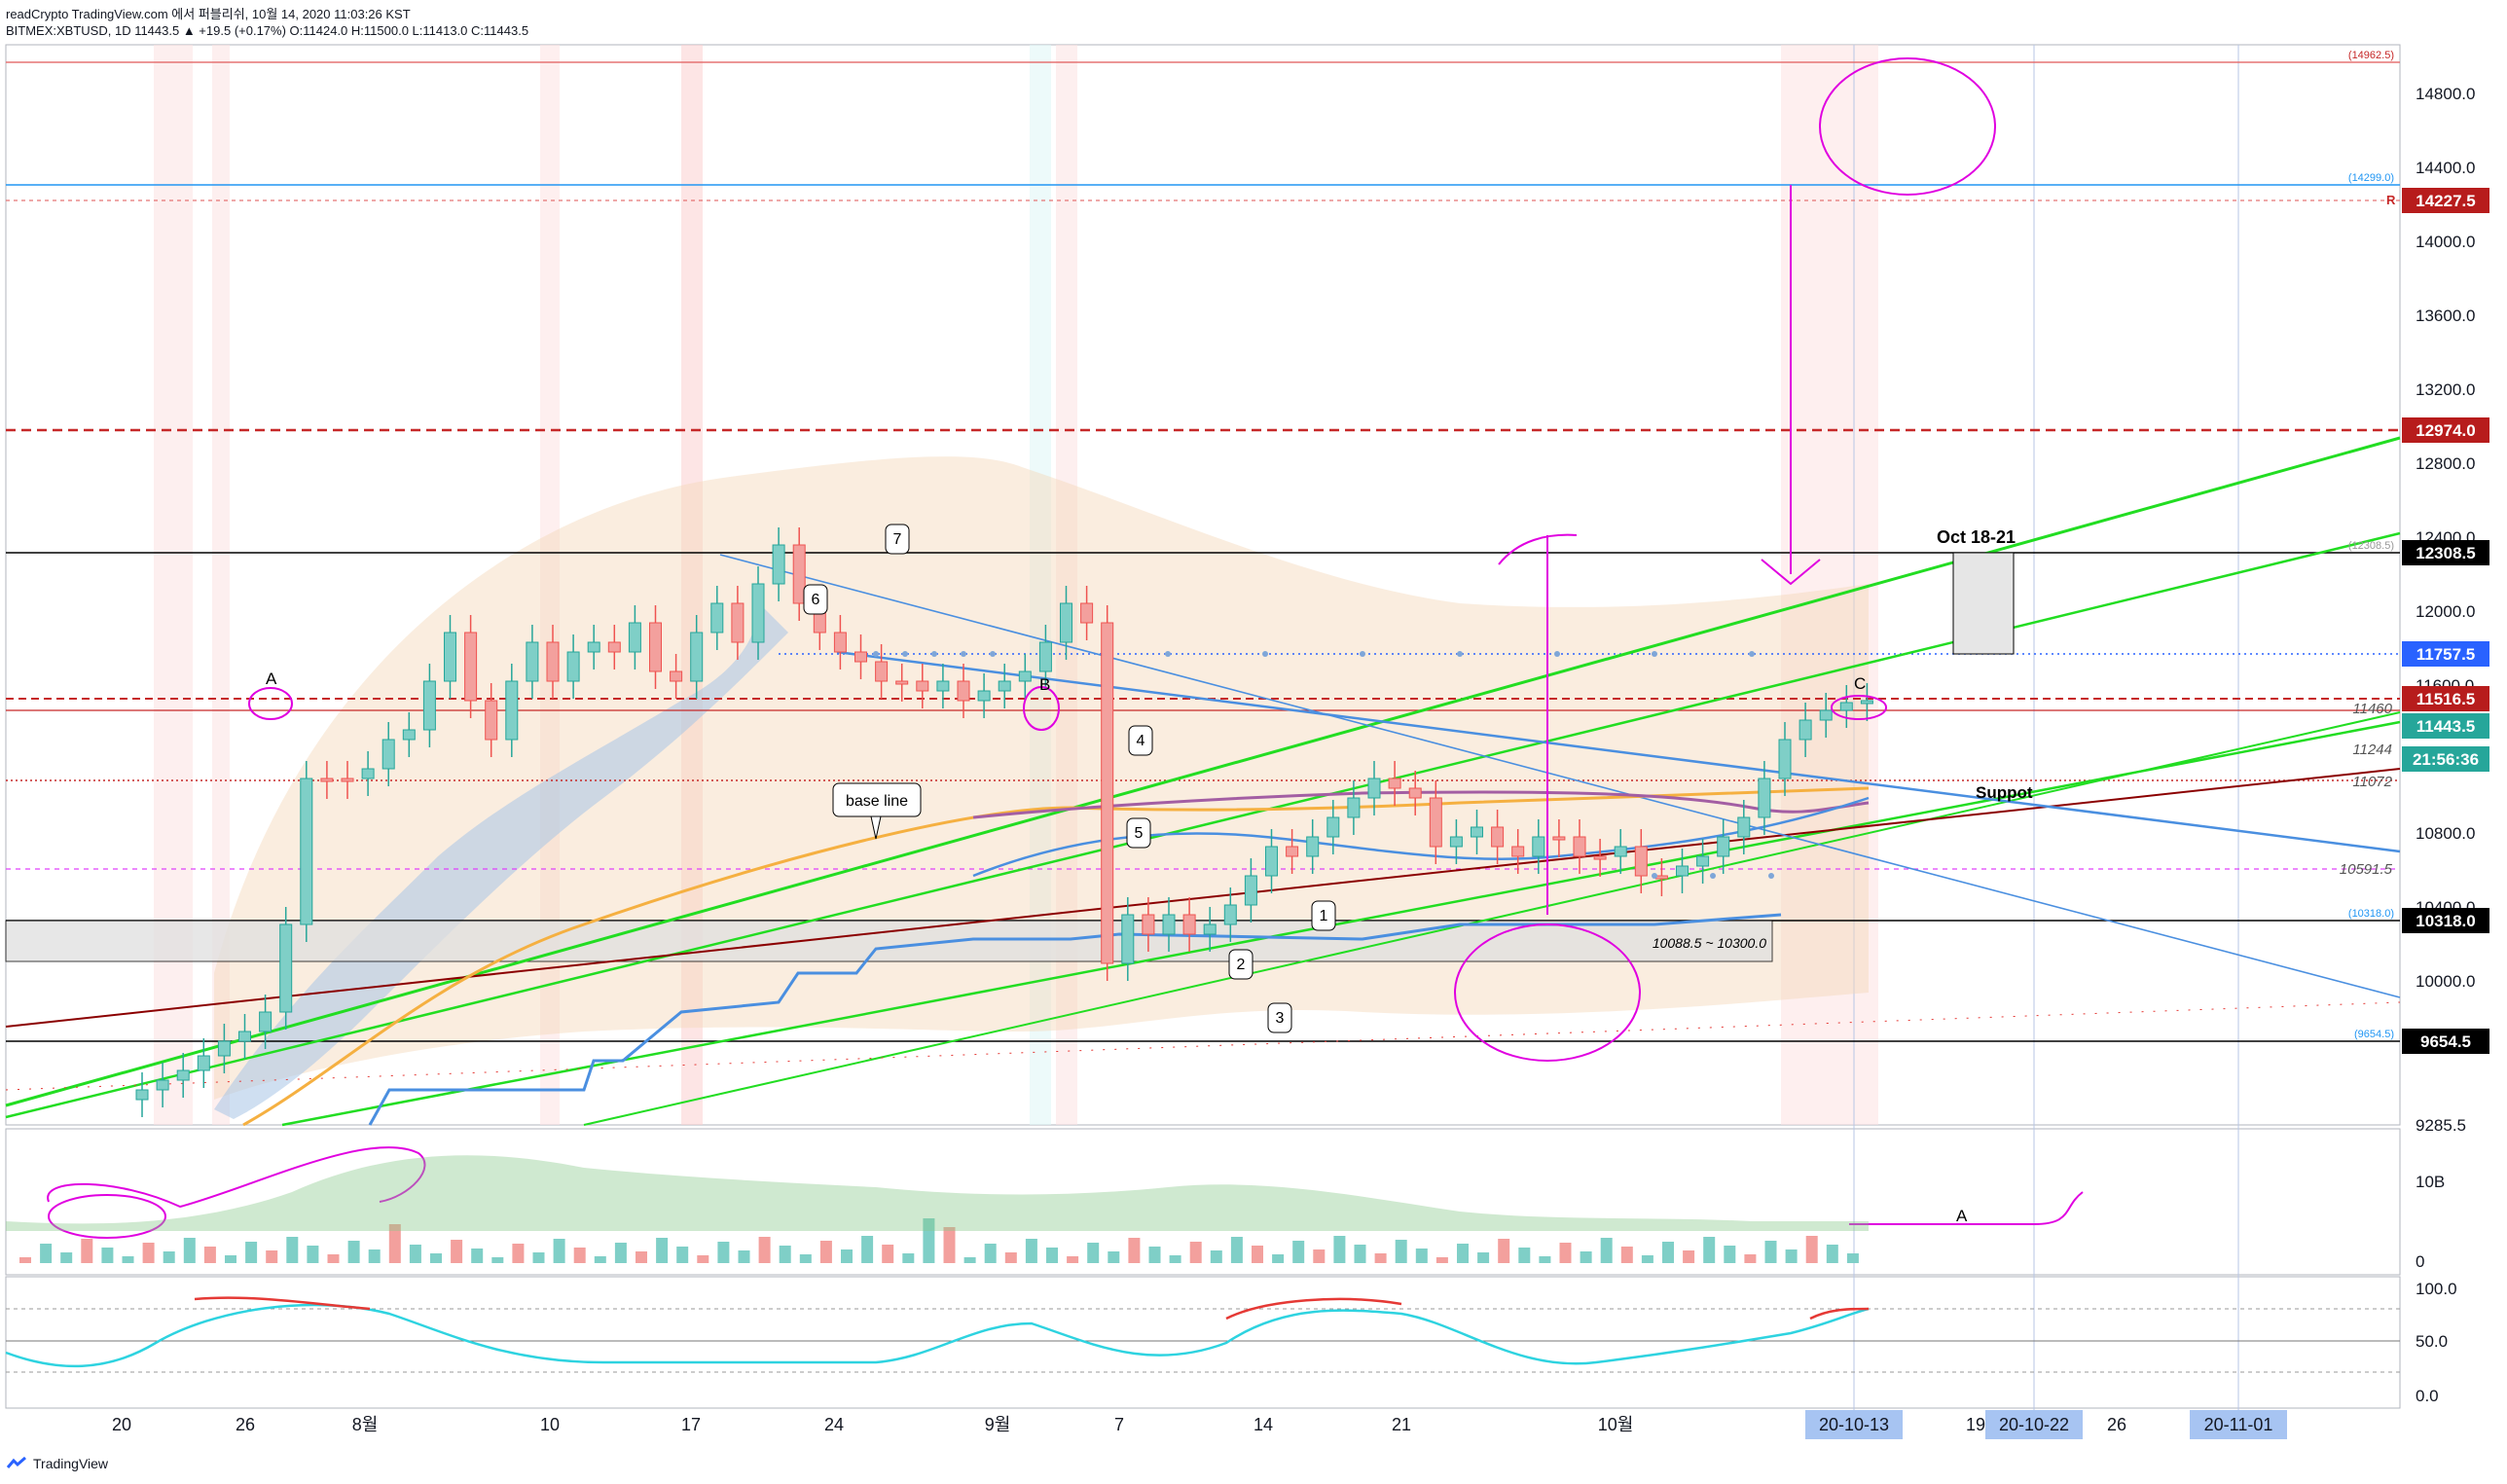  I want to click on range-box, so click(889, 941).